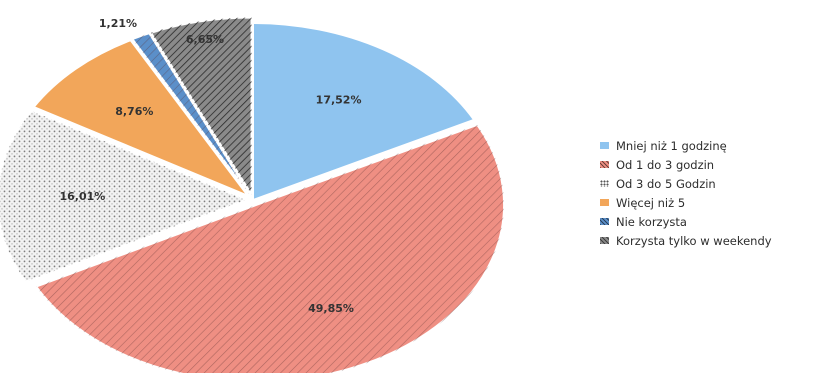 The width and height of the screenshot is (816, 373). What do you see at coordinates (671, 145) in the screenshot?
I see `legend-label: Mniej niż 1 godzinę` at bounding box center [671, 145].